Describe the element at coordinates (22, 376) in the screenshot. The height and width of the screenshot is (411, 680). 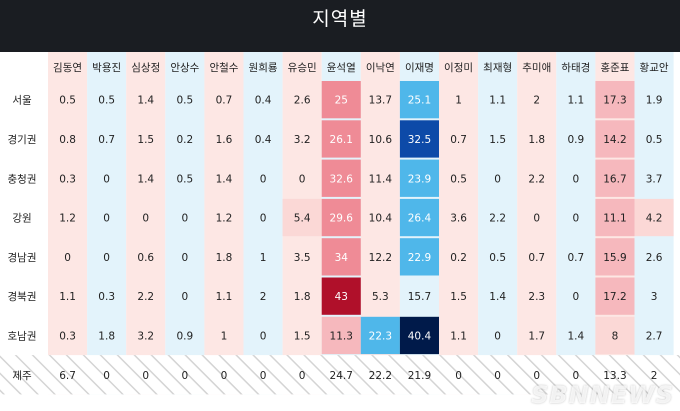
I see `row-label: 제주` at that location.